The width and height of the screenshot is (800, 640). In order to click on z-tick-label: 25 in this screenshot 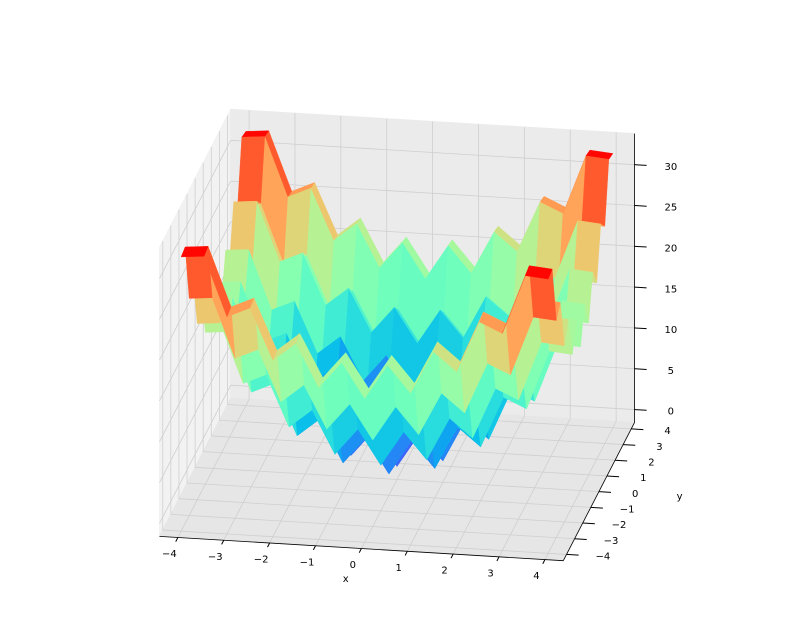, I will do `click(670, 208)`.